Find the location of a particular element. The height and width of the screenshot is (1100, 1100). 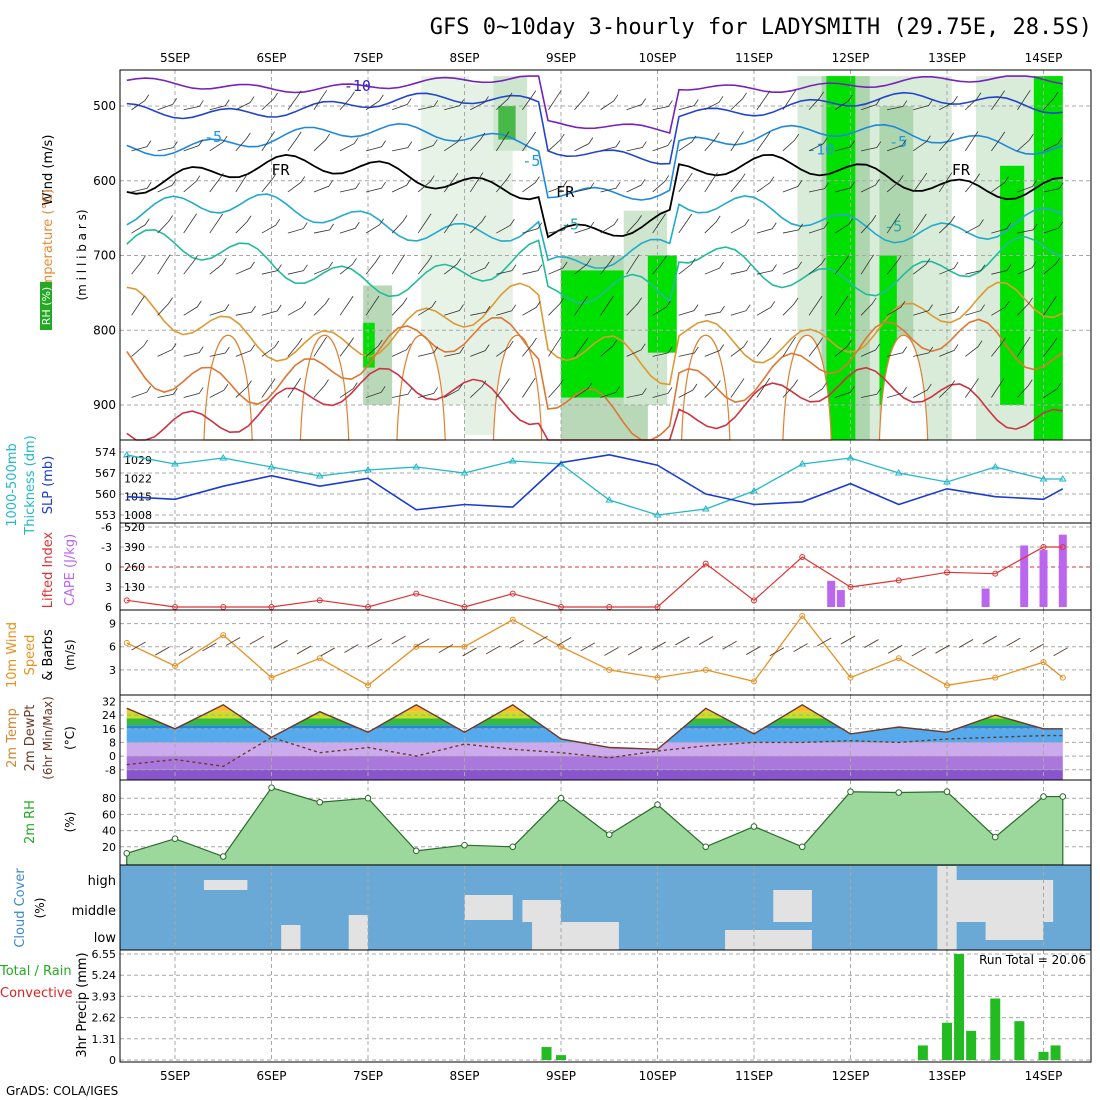

date-tick-bottom: 13SEP is located at coordinates (947, 1076).